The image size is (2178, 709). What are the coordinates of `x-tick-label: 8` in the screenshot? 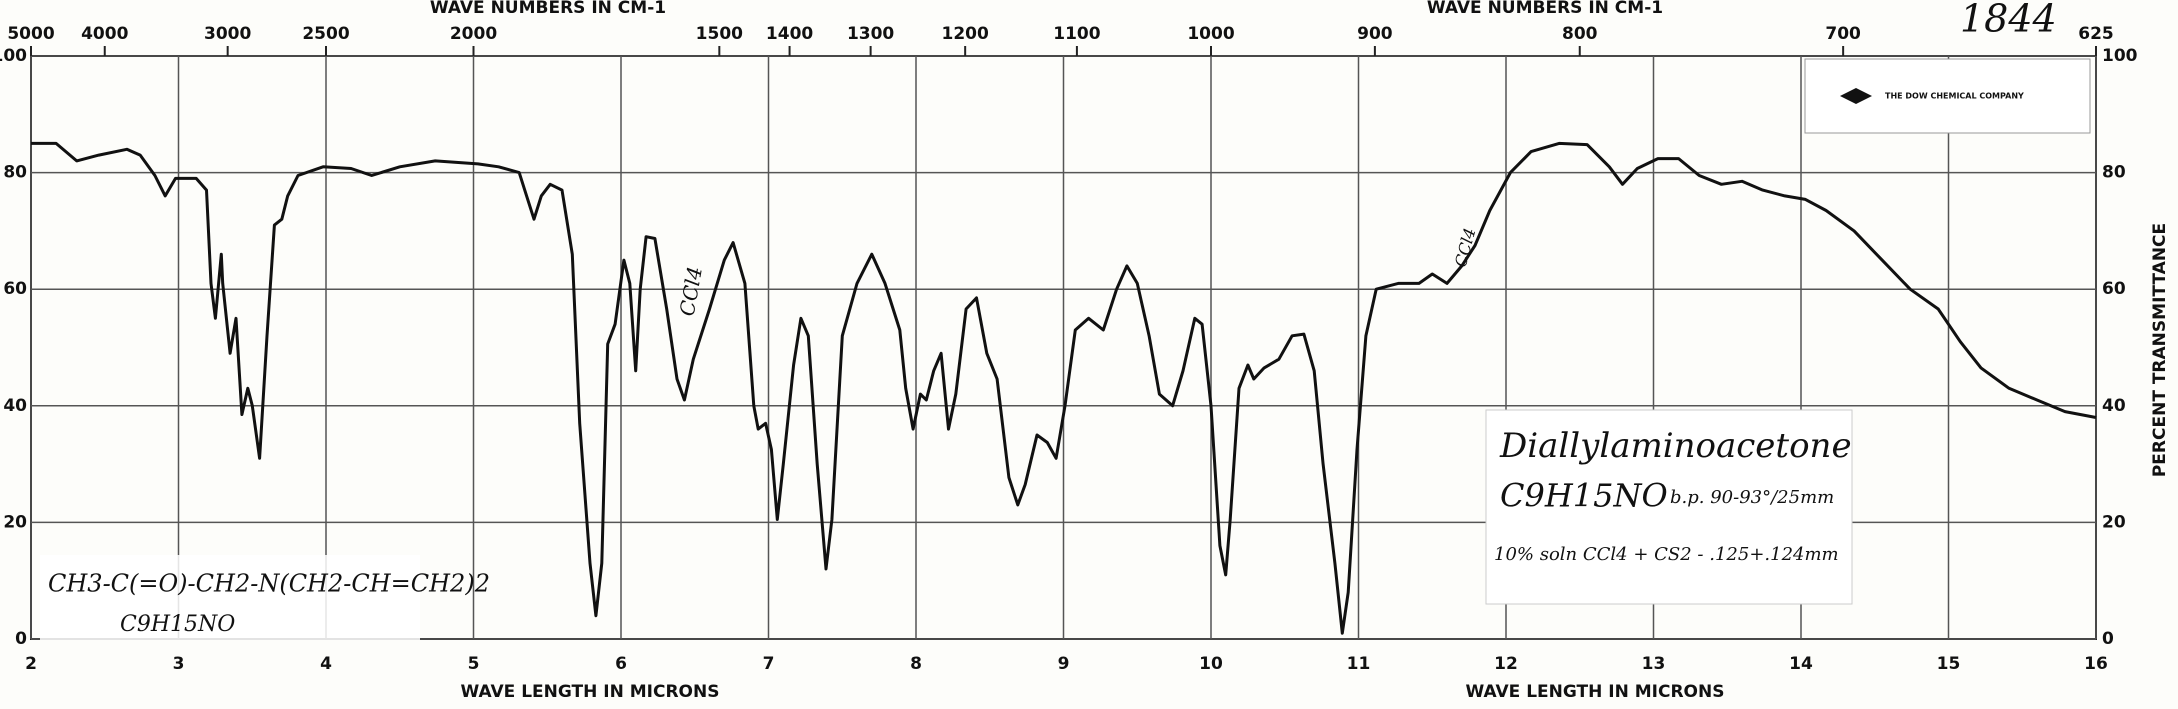 It's located at (916, 664).